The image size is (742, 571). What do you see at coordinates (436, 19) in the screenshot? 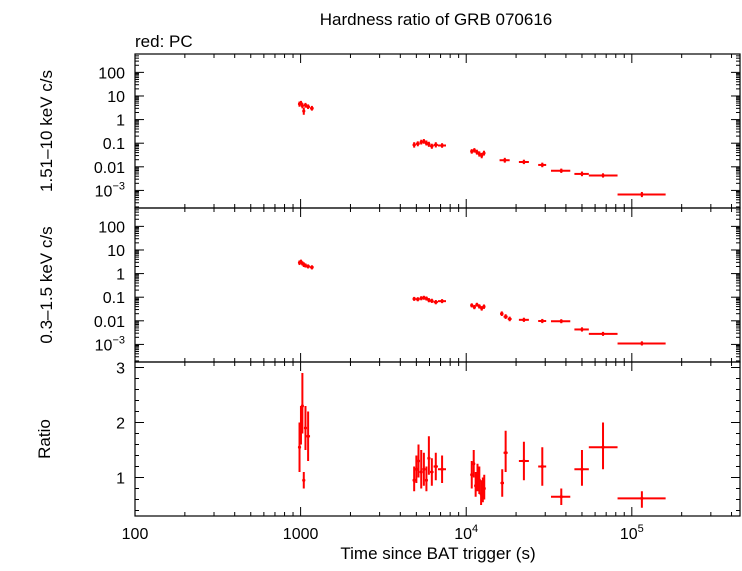
I see `chart-title: Hardness ratio of GRB 070616` at bounding box center [436, 19].